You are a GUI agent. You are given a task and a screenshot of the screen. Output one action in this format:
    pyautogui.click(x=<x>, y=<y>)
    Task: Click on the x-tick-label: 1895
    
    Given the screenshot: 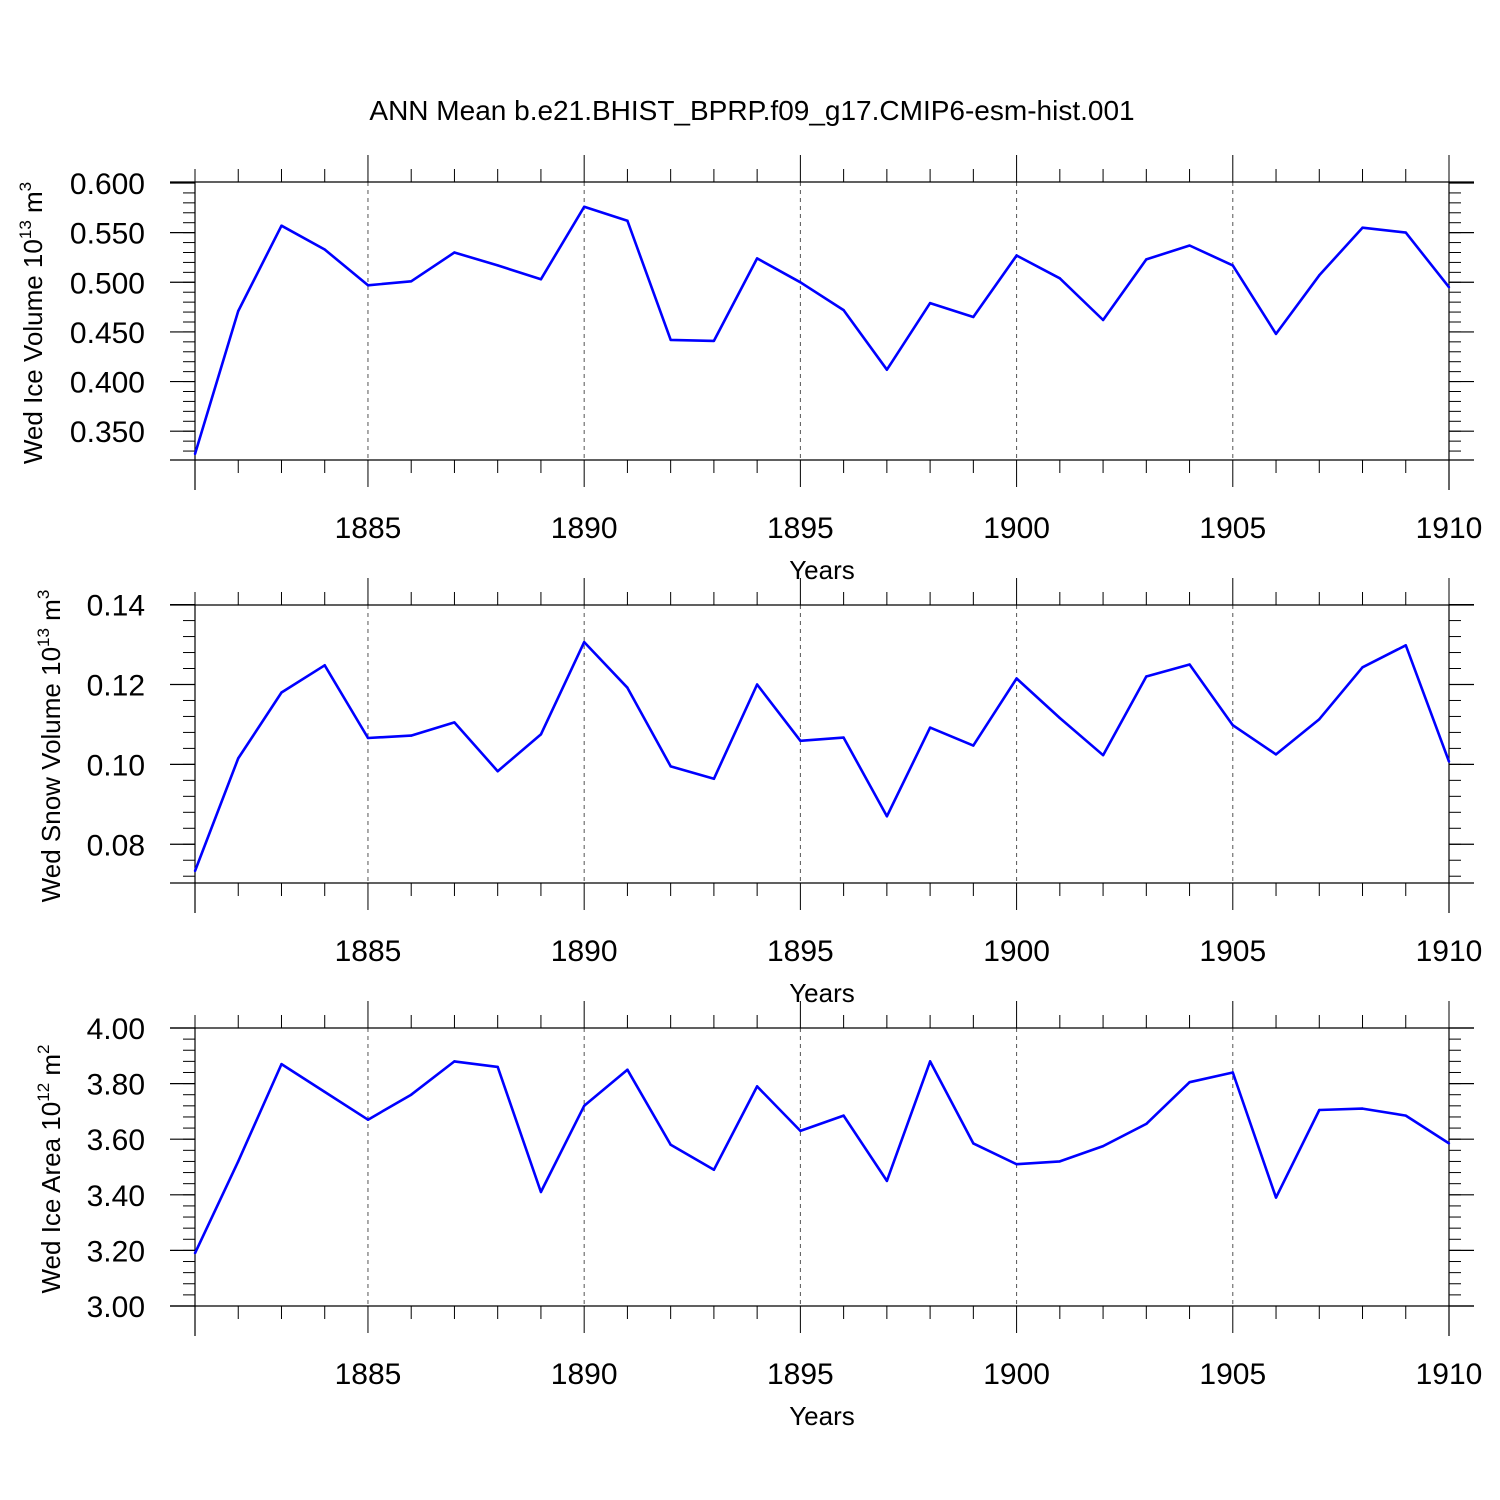 What is the action you would take?
    pyautogui.click(x=800, y=1374)
    